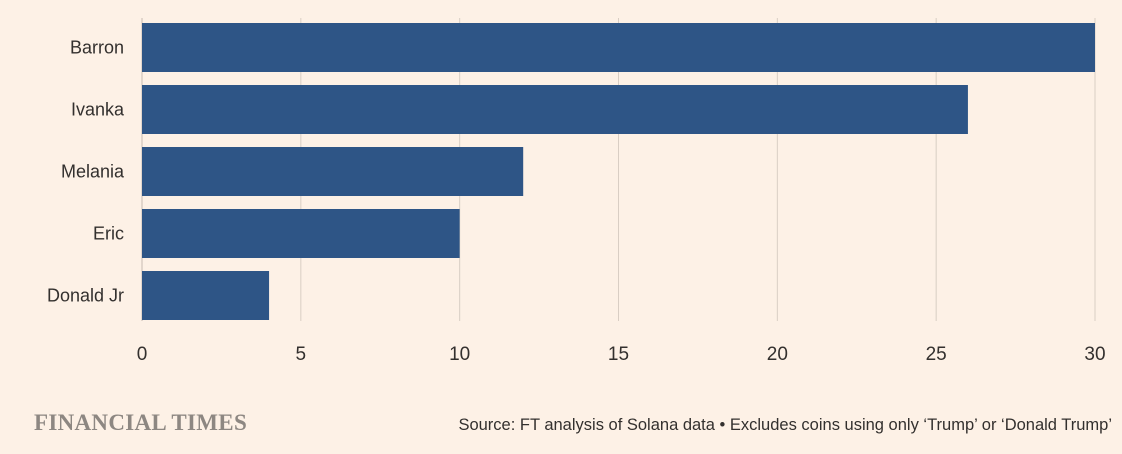  Describe the element at coordinates (108, 234) in the screenshot. I see `category-label: Eric` at that location.